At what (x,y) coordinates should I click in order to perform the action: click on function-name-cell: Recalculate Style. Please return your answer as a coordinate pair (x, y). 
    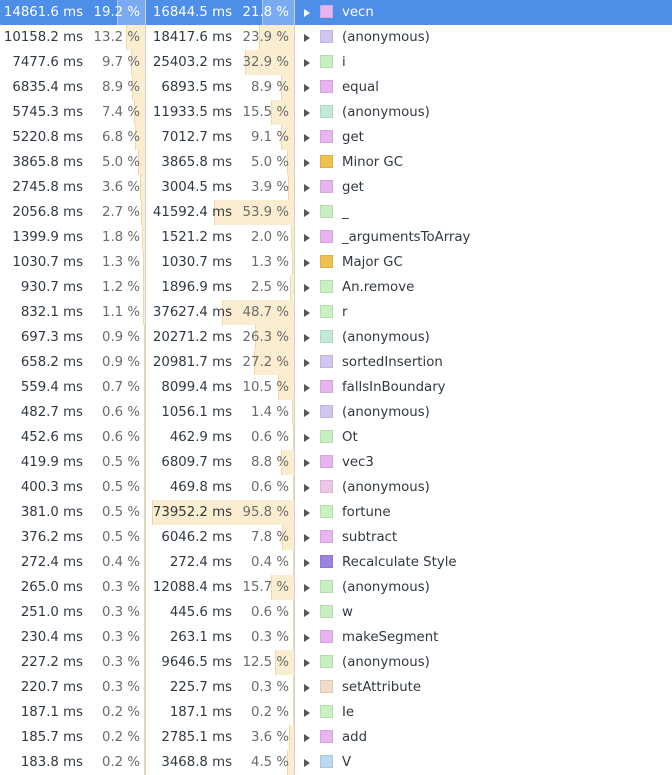
    Looking at the image, I should click on (483, 562).